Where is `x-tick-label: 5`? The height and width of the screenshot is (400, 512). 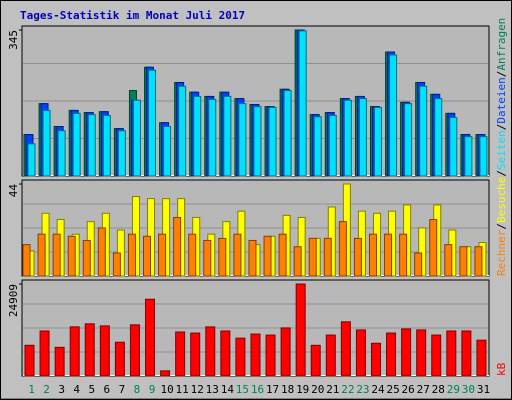 x-tick-label: 5 is located at coordinates (91, 389).